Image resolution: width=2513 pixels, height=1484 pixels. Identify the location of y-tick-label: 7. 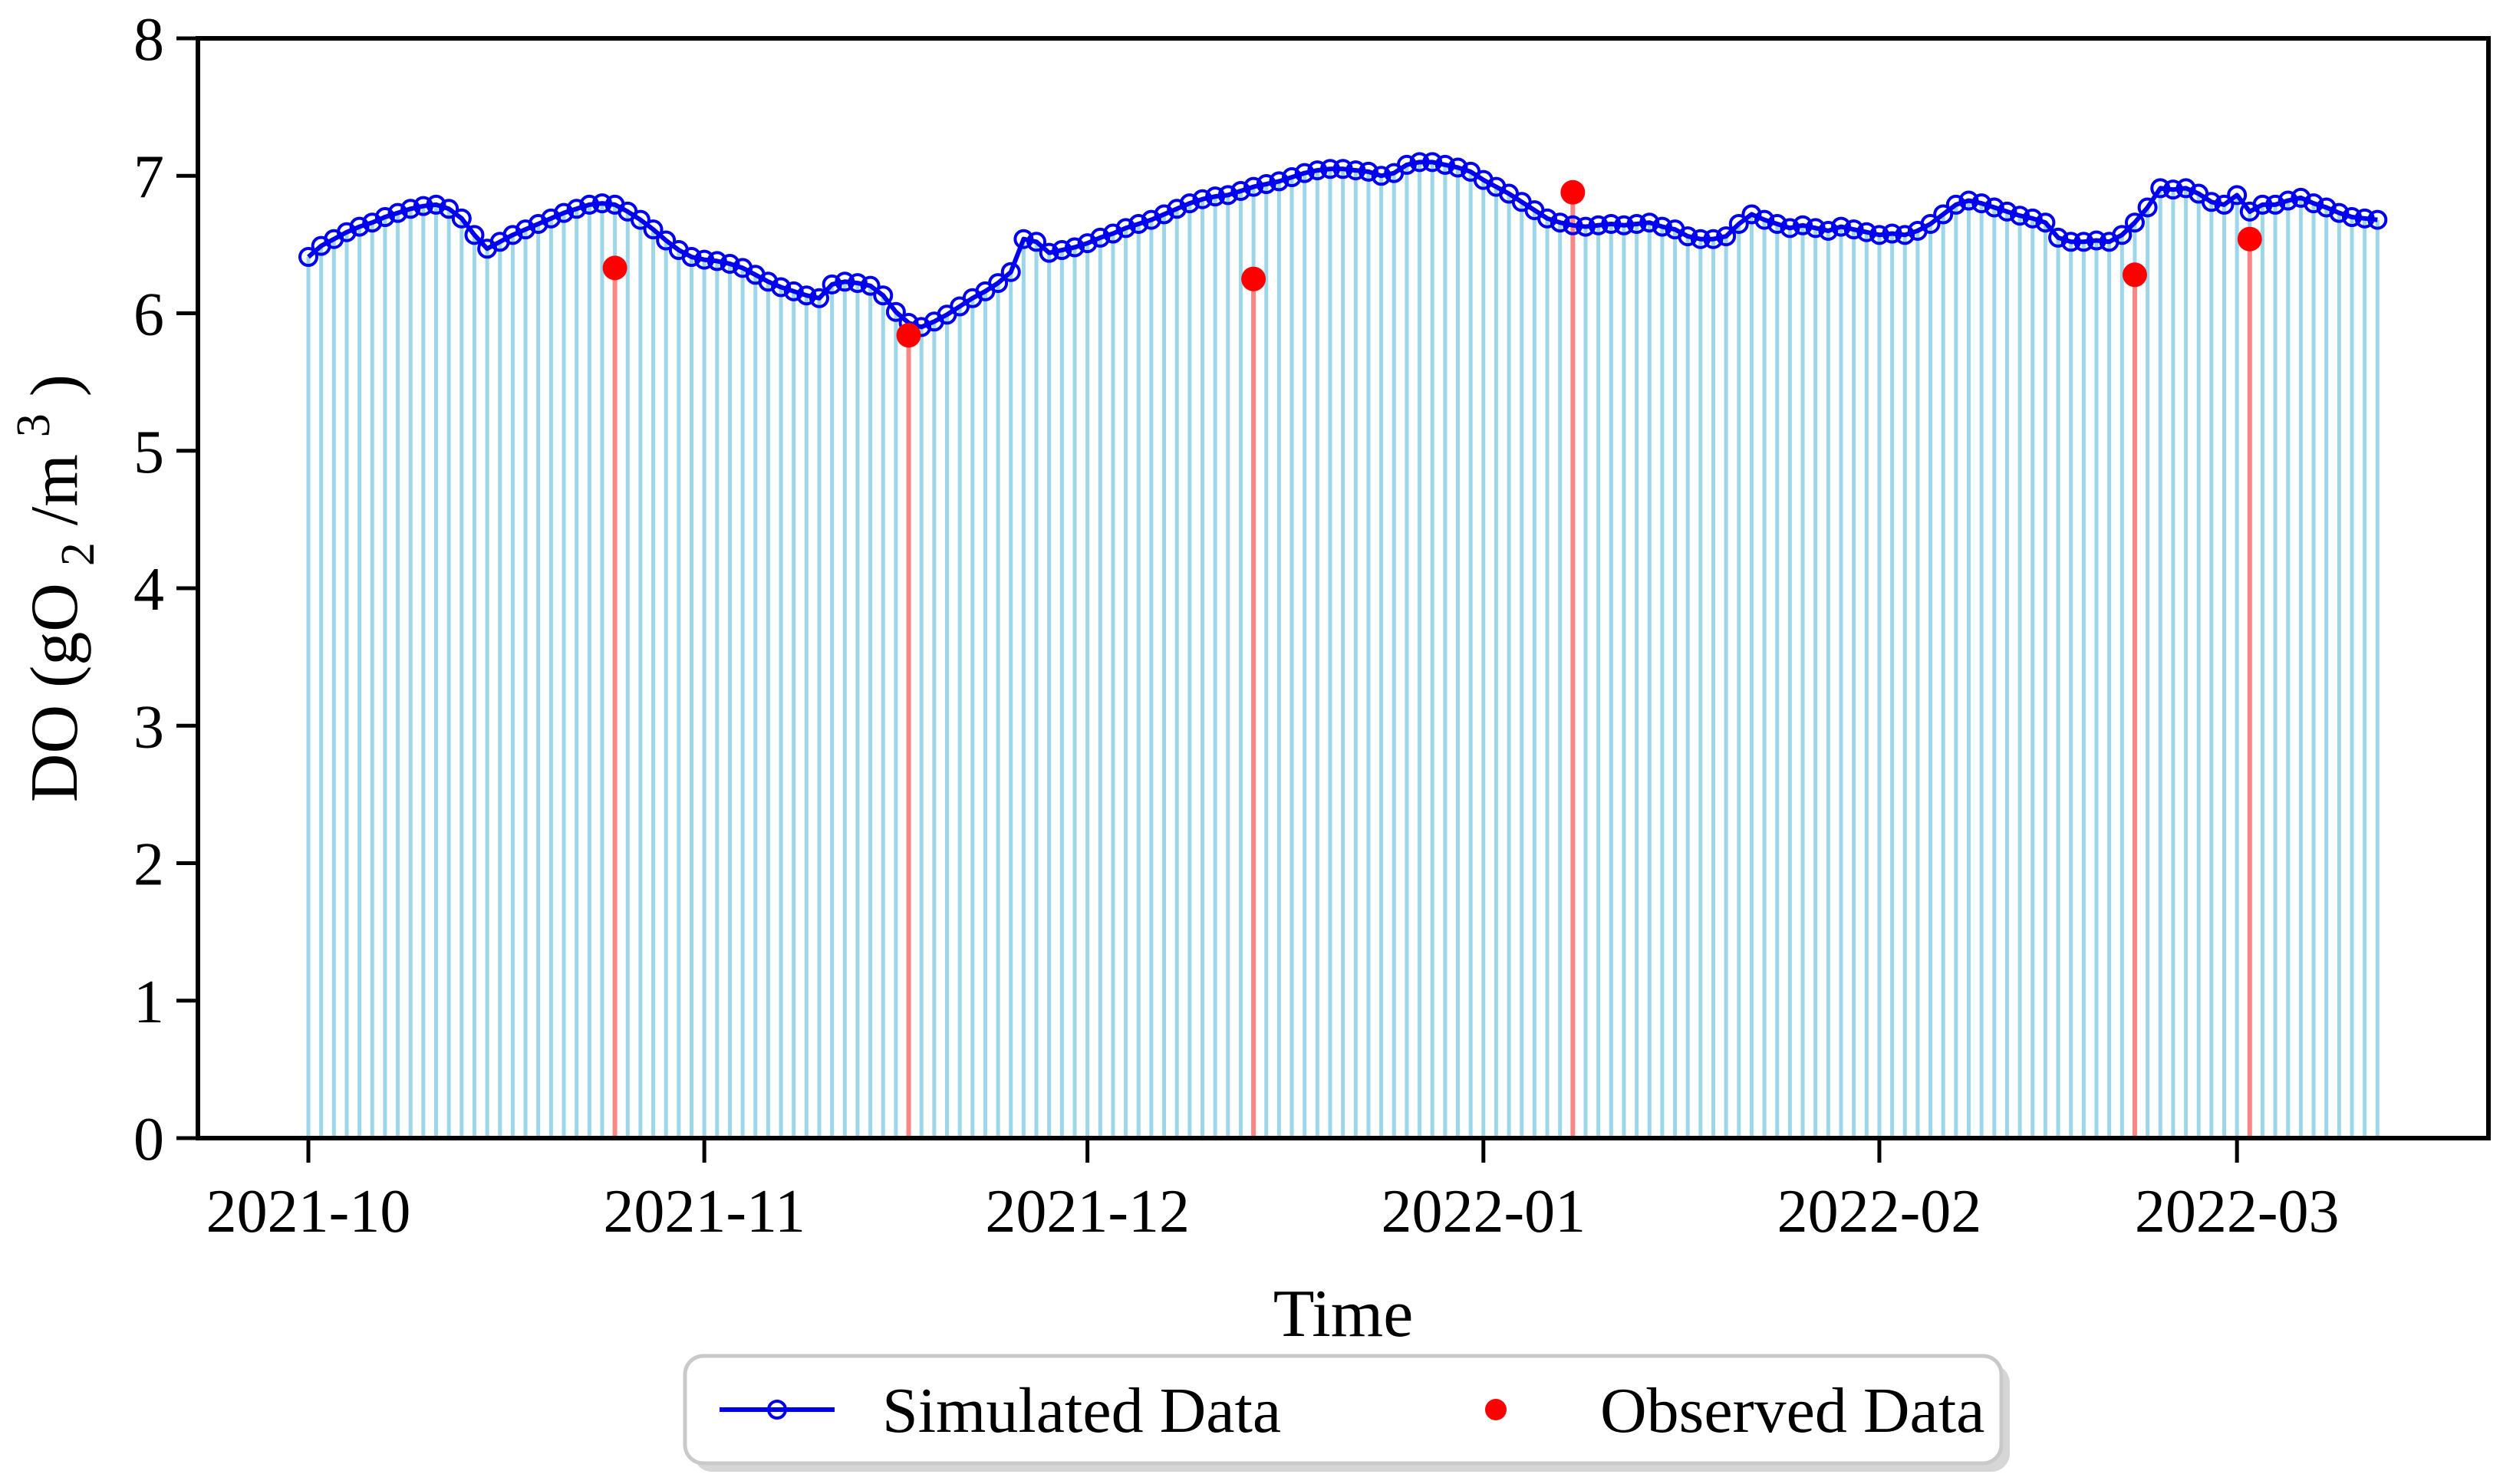
(149, 177).